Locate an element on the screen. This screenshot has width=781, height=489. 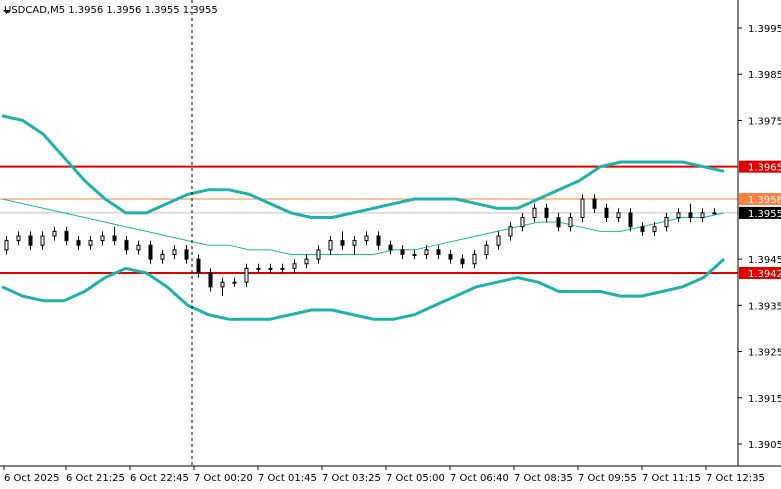
time-tick-label: 6 Oct 2025 is located at coordinates (31, 478).